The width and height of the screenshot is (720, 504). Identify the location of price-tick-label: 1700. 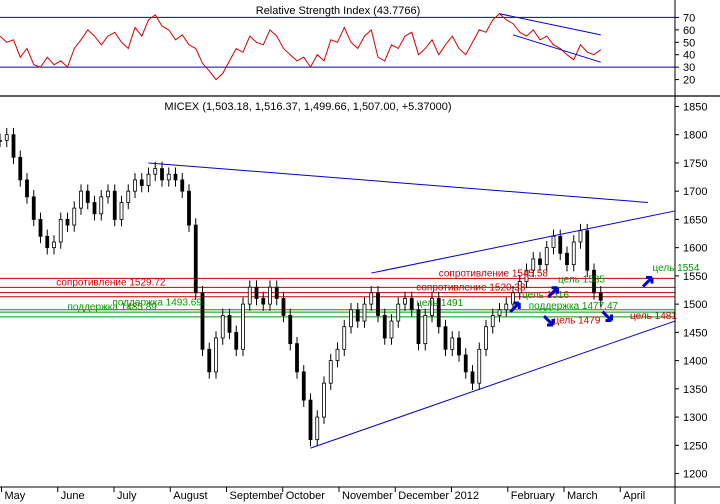
(695, 192).